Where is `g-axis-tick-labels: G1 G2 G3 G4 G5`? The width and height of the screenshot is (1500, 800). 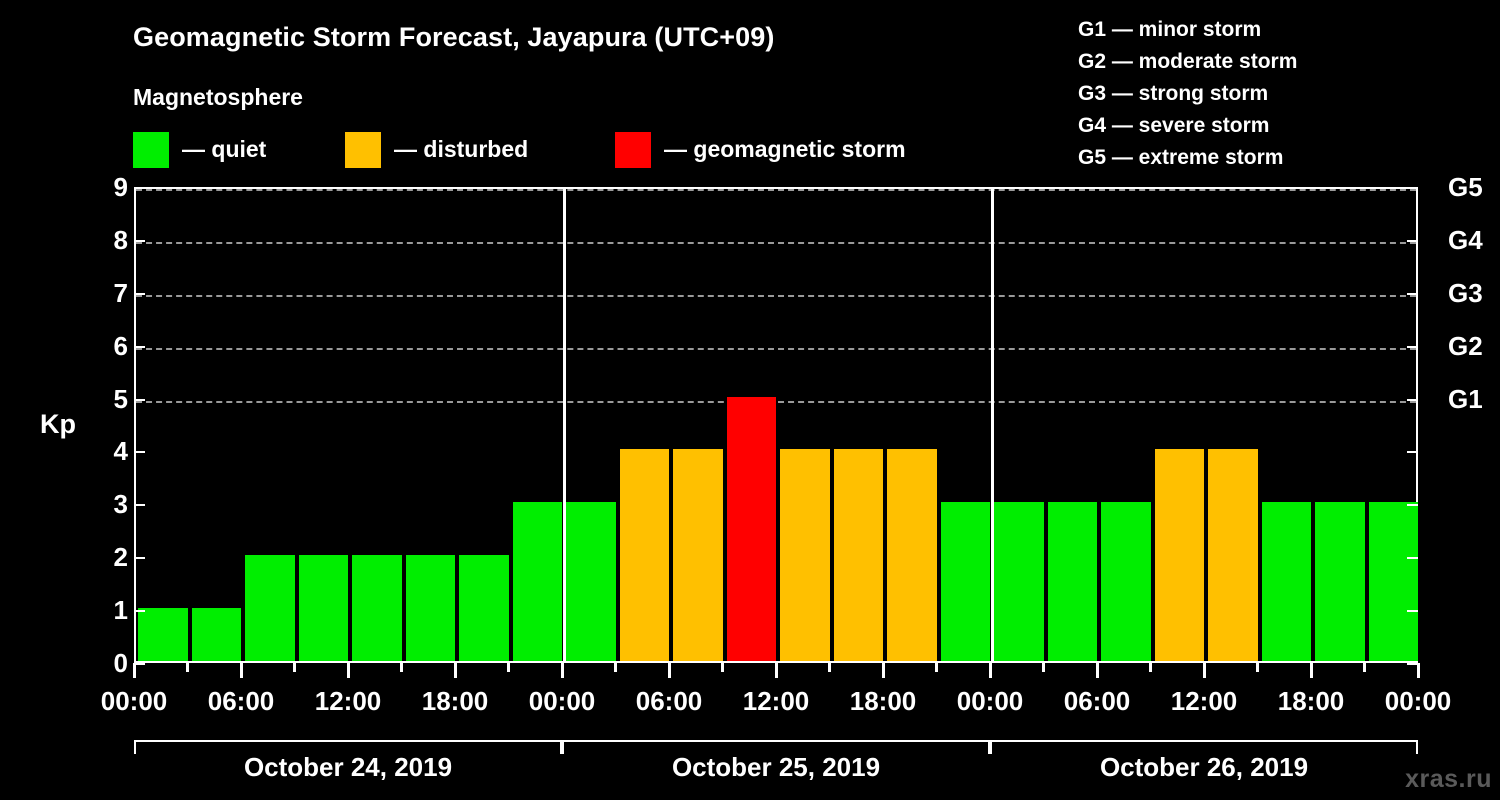
g-axis-tick-labels: G1 G2 G3 G4 G5 is located at coordinates (1463, 418).